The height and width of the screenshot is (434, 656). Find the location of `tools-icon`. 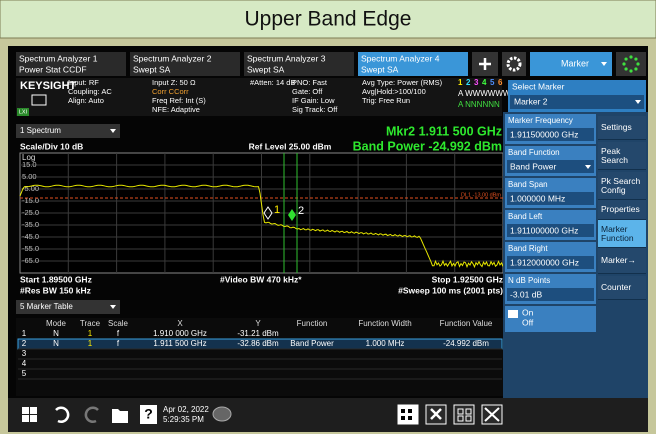

tools-icon is located at coordinates (436, 414).